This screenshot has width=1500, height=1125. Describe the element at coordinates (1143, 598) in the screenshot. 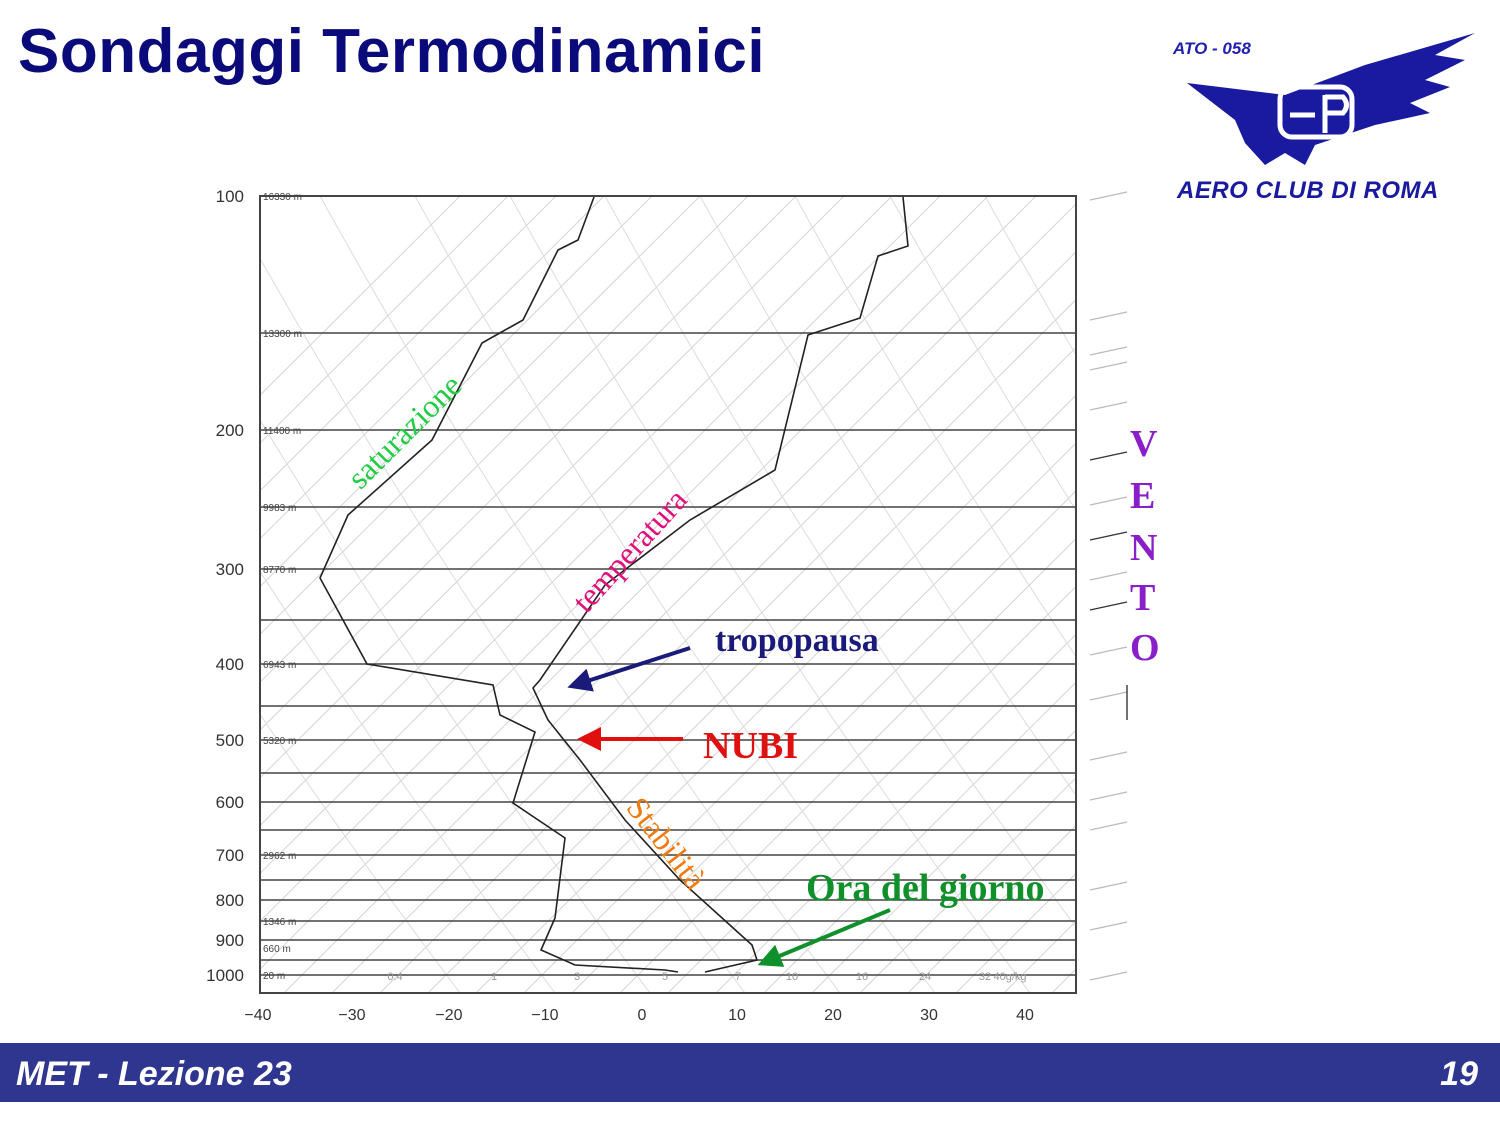

I see `vento-letter: T` at that location.